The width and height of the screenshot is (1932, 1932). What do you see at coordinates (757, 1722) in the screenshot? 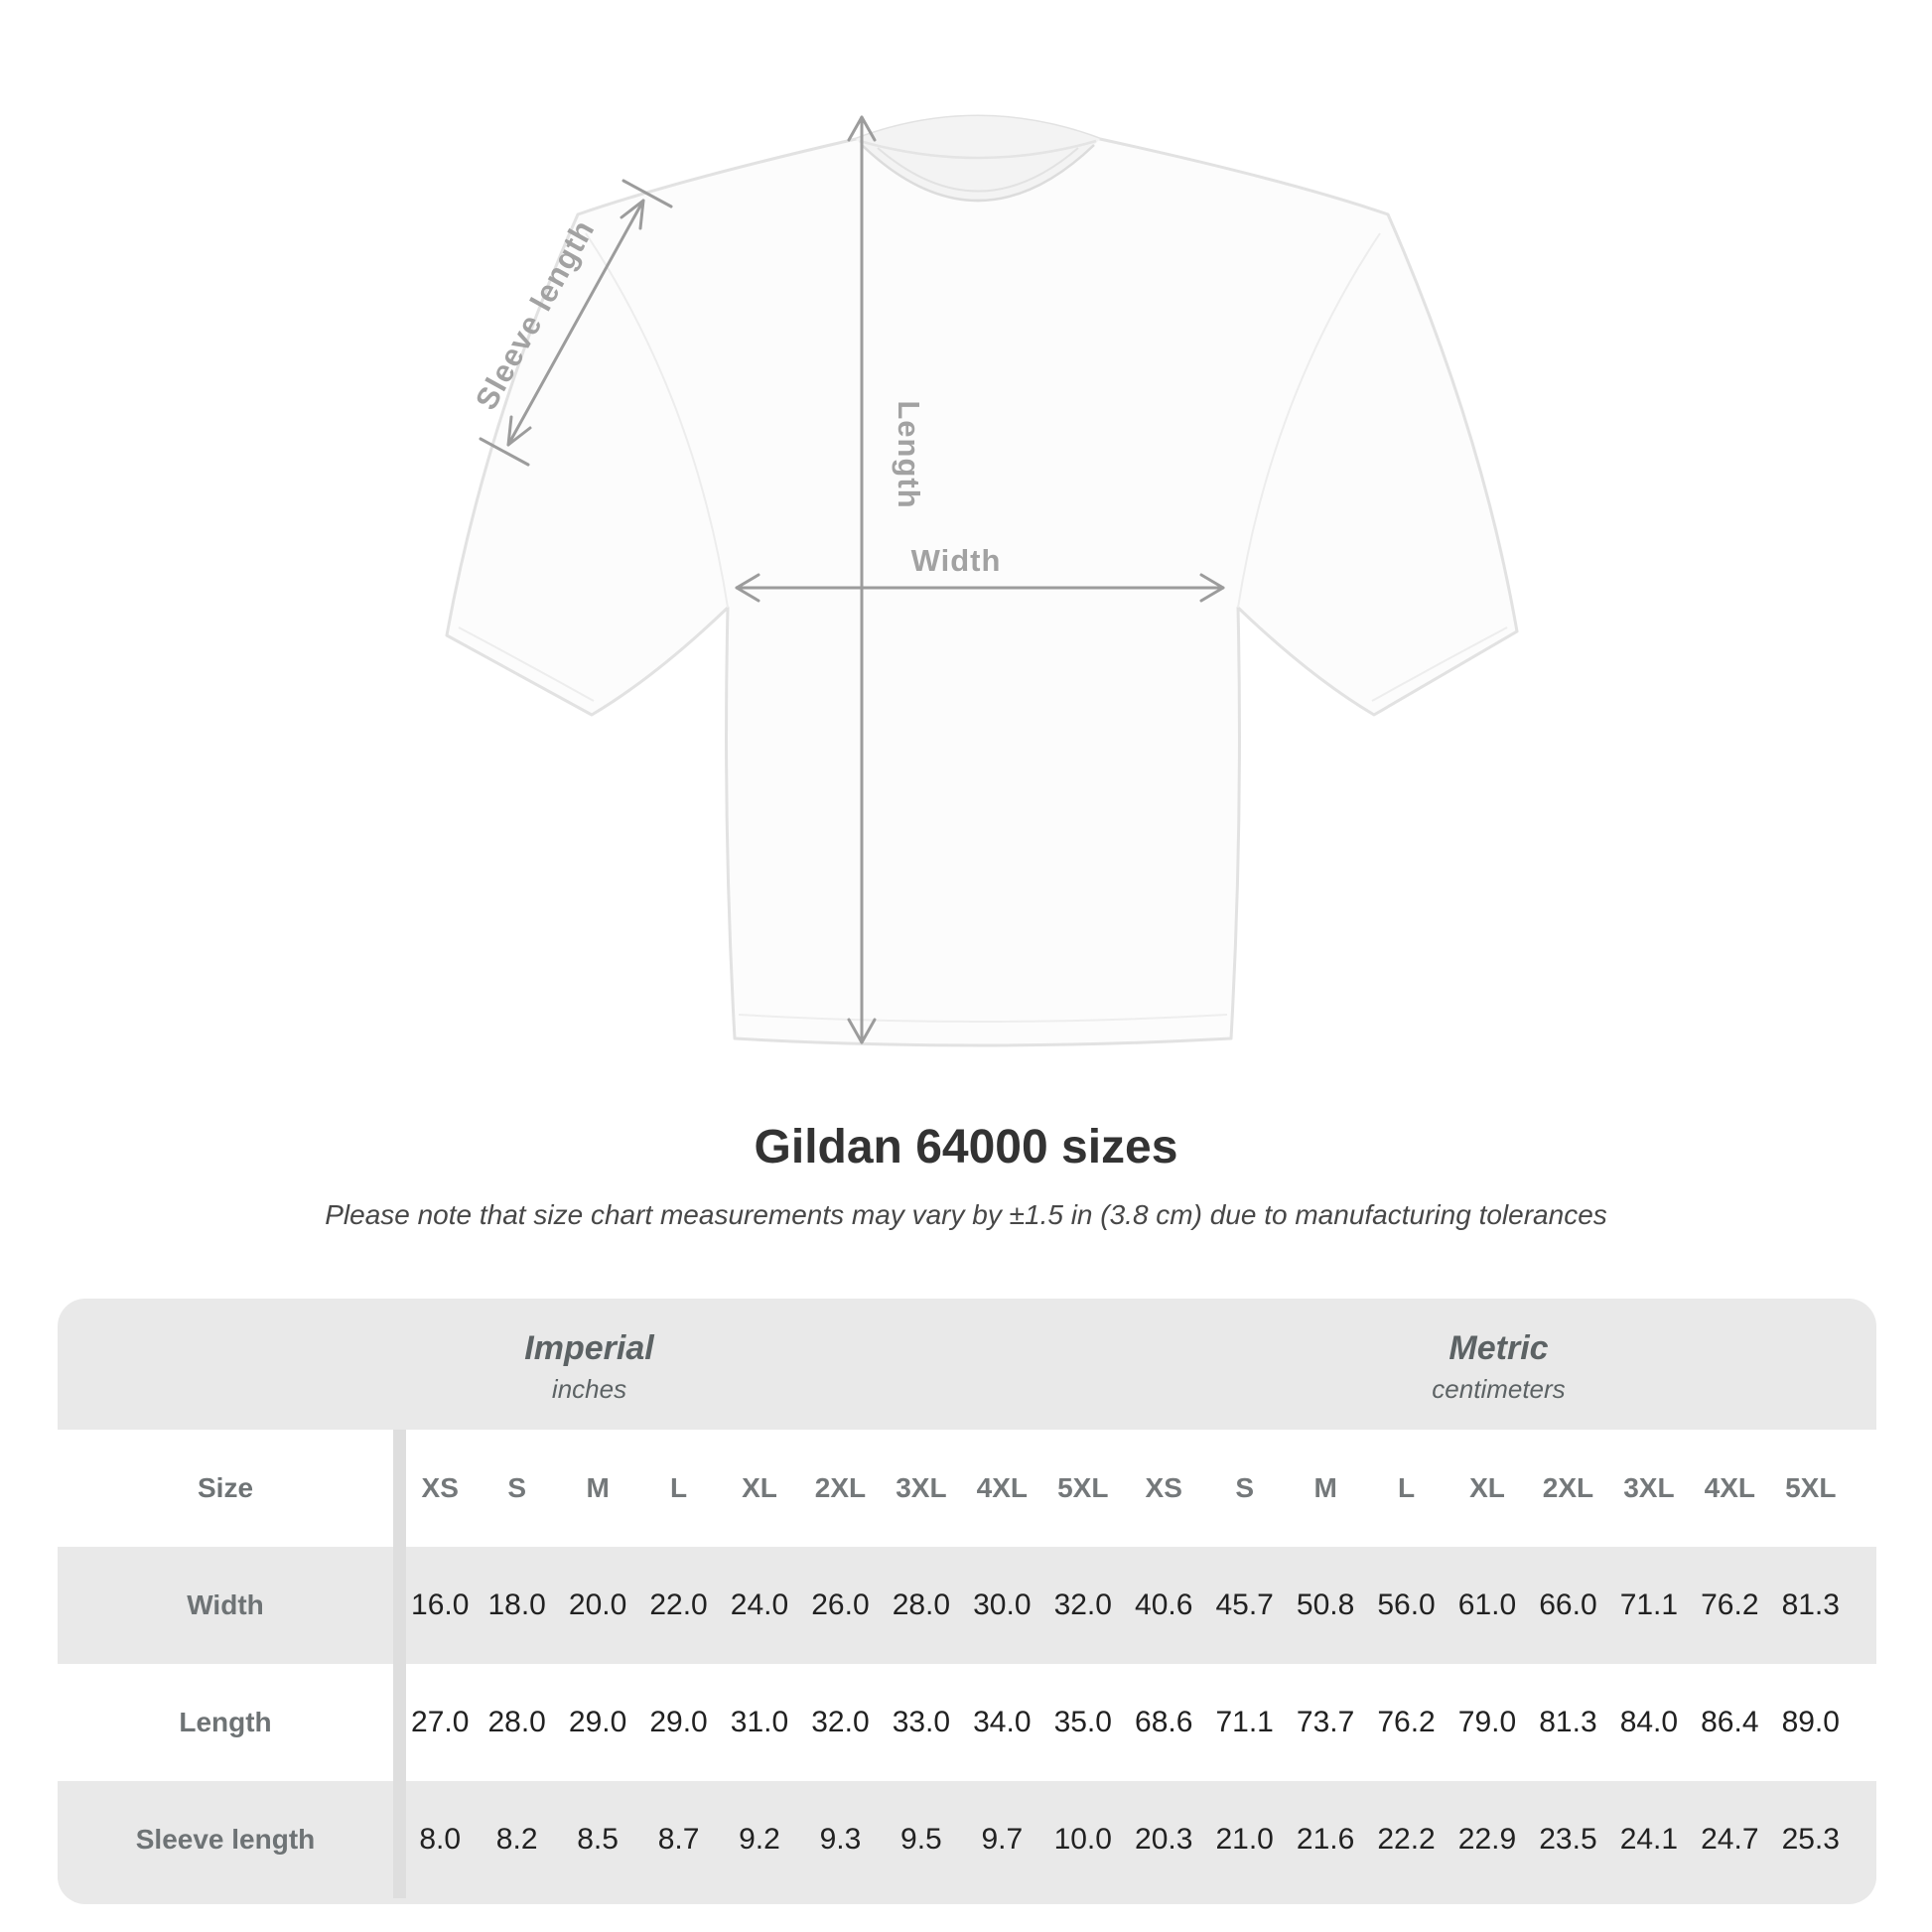
I see `value-cell: 31.0` at bounding box center [757, 1722].